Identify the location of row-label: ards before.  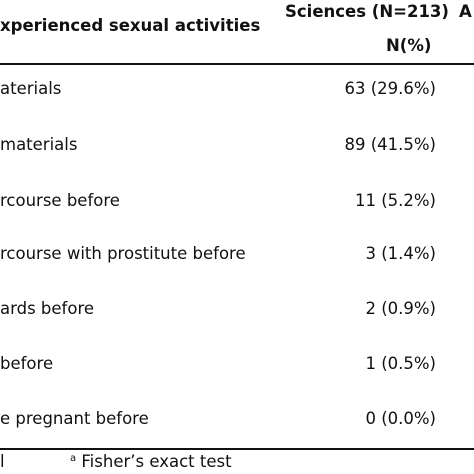
(47, 308).